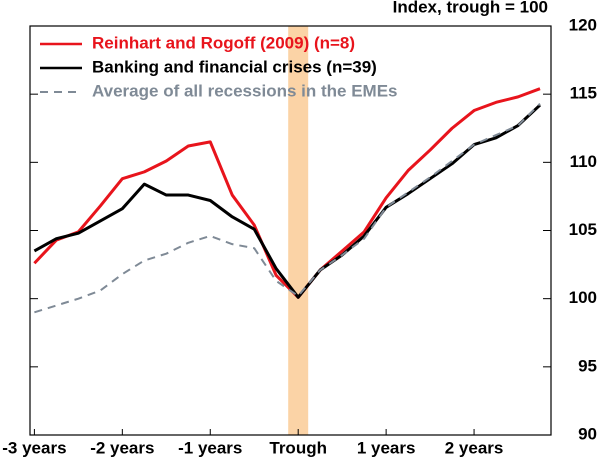  I want to click on x-tick-label: -2 years, so click(122, 447).